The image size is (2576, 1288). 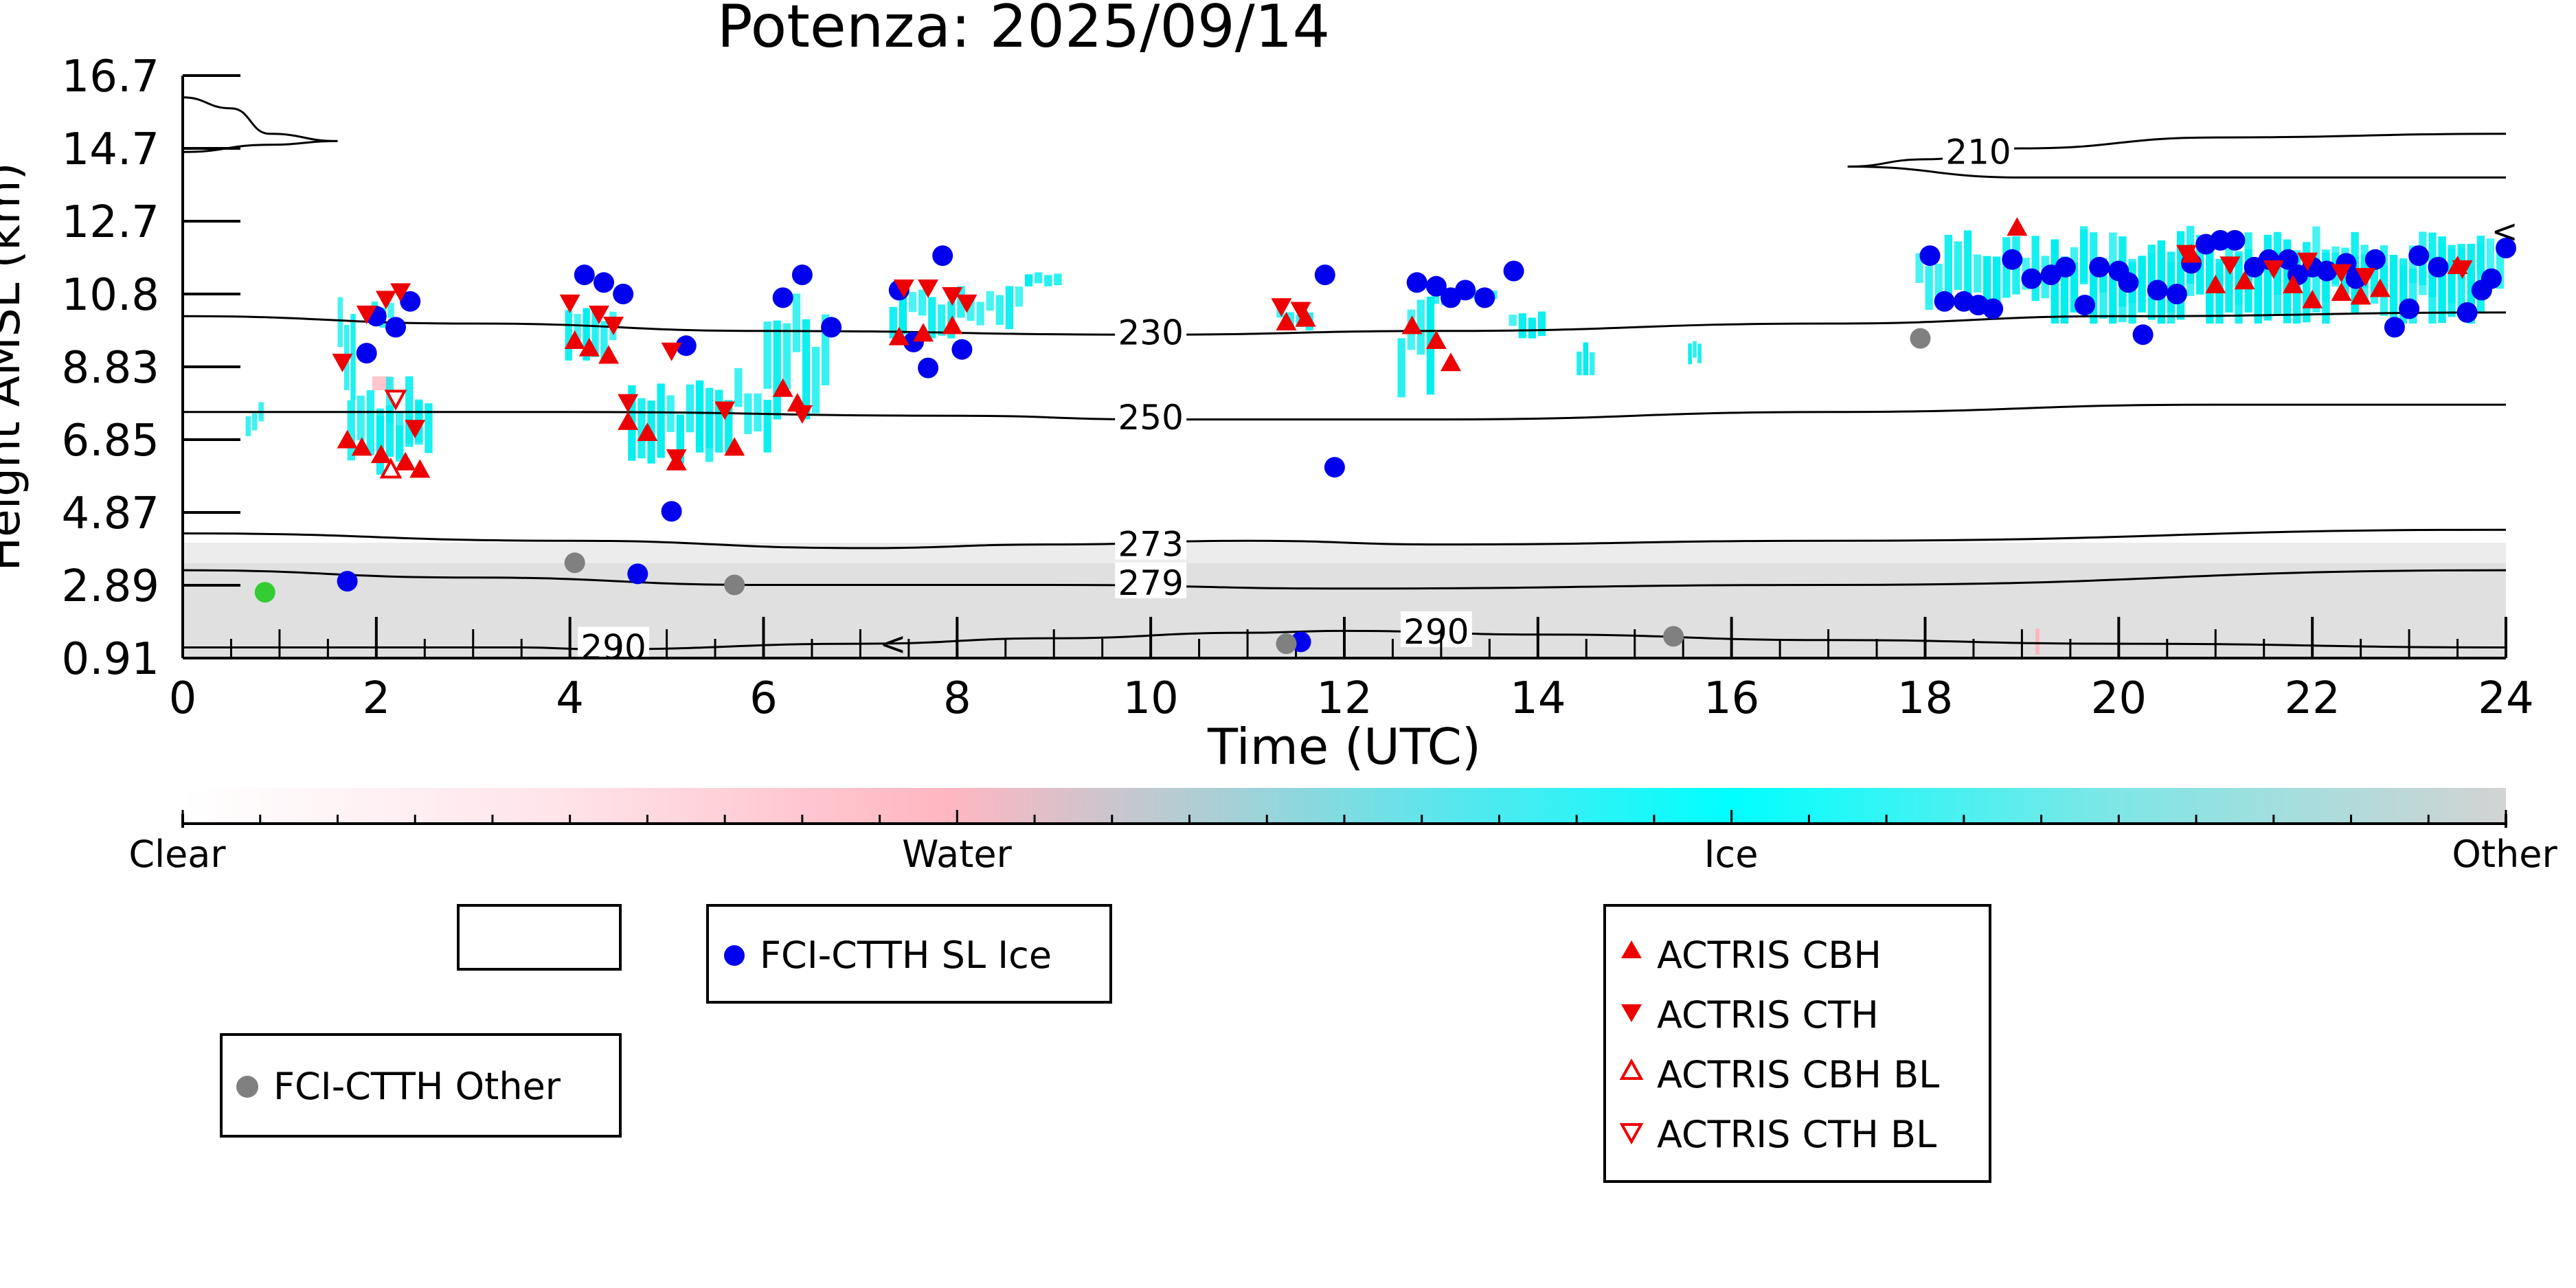 What do you see at coordinates (111, 659) in the screenshot?
I see `y-tick-label: 0.91` at bounding box center [111, 659].